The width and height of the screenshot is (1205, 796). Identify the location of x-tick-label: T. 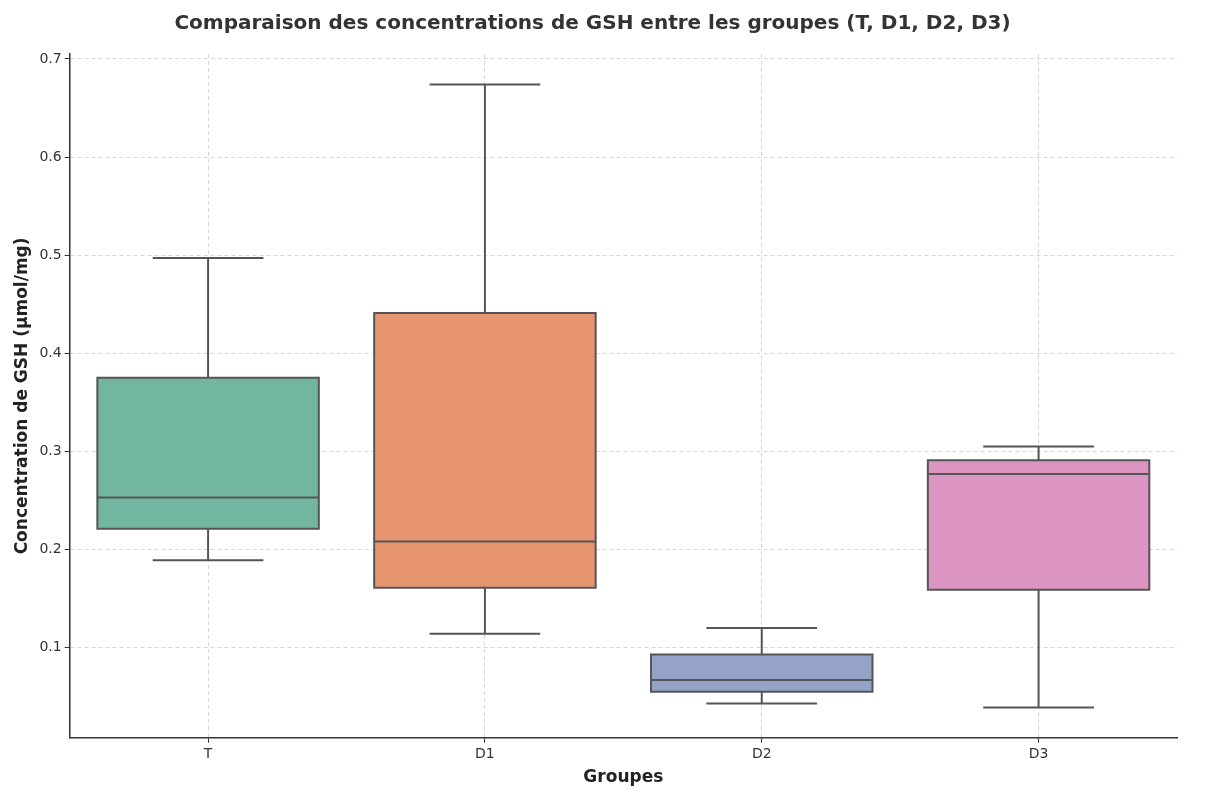
(207, 752).